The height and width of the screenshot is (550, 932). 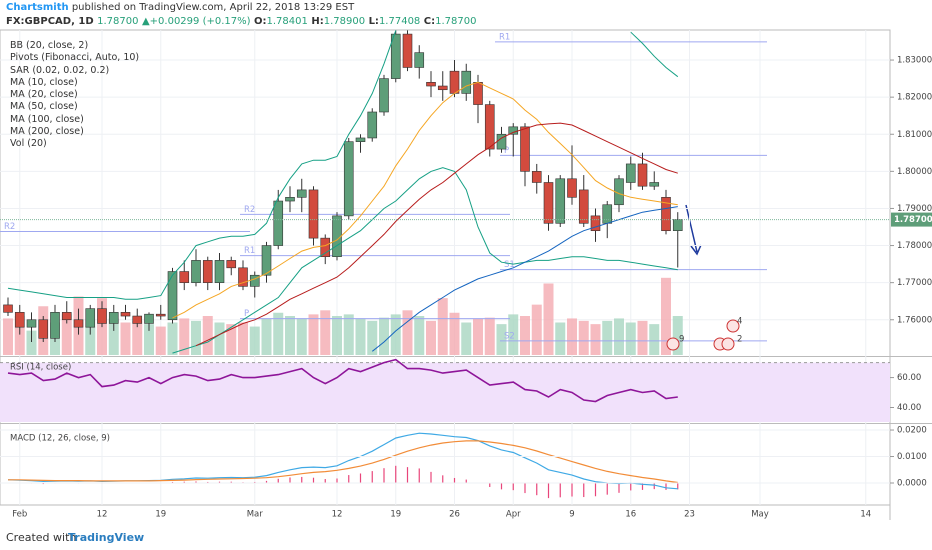 I want to click on indicator-line, so click(x=524, y=279).